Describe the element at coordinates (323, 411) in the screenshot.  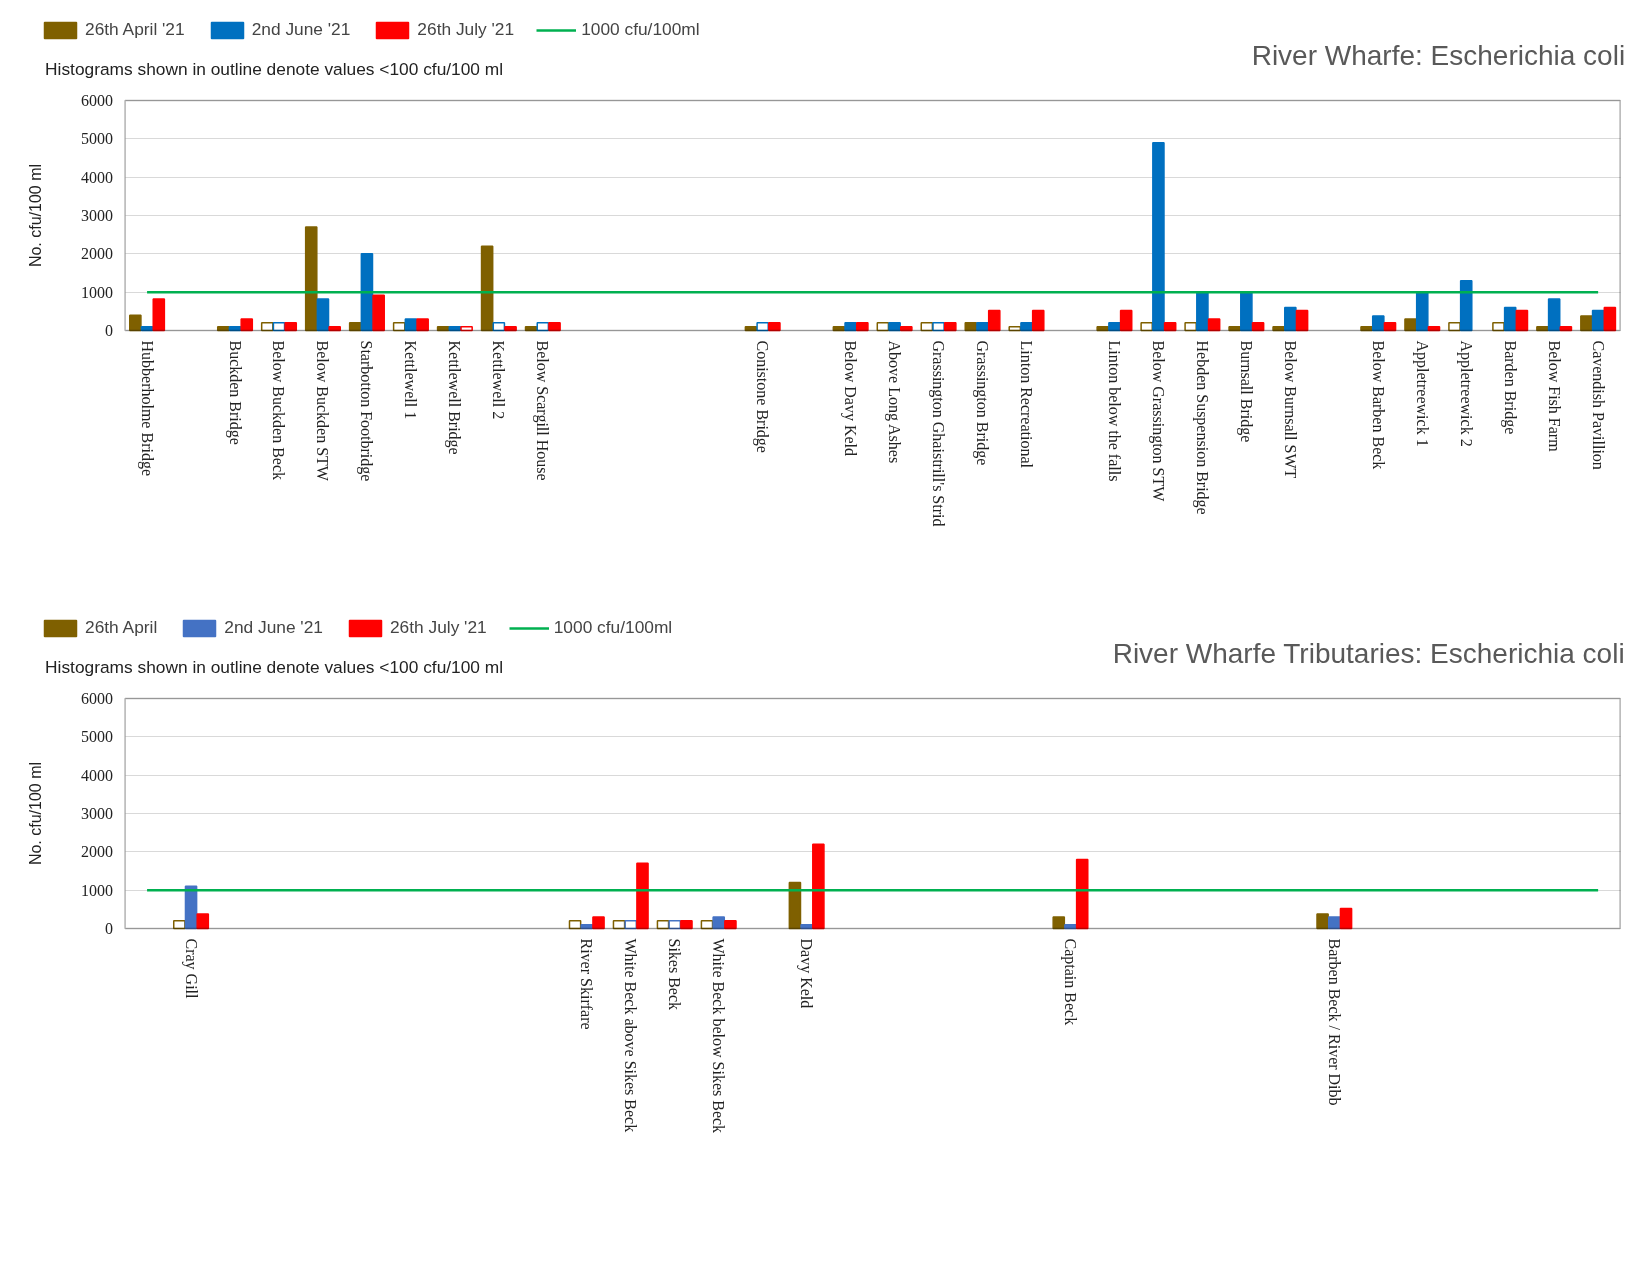
I see `x-tick-label: Below Buckden STW` at that location.